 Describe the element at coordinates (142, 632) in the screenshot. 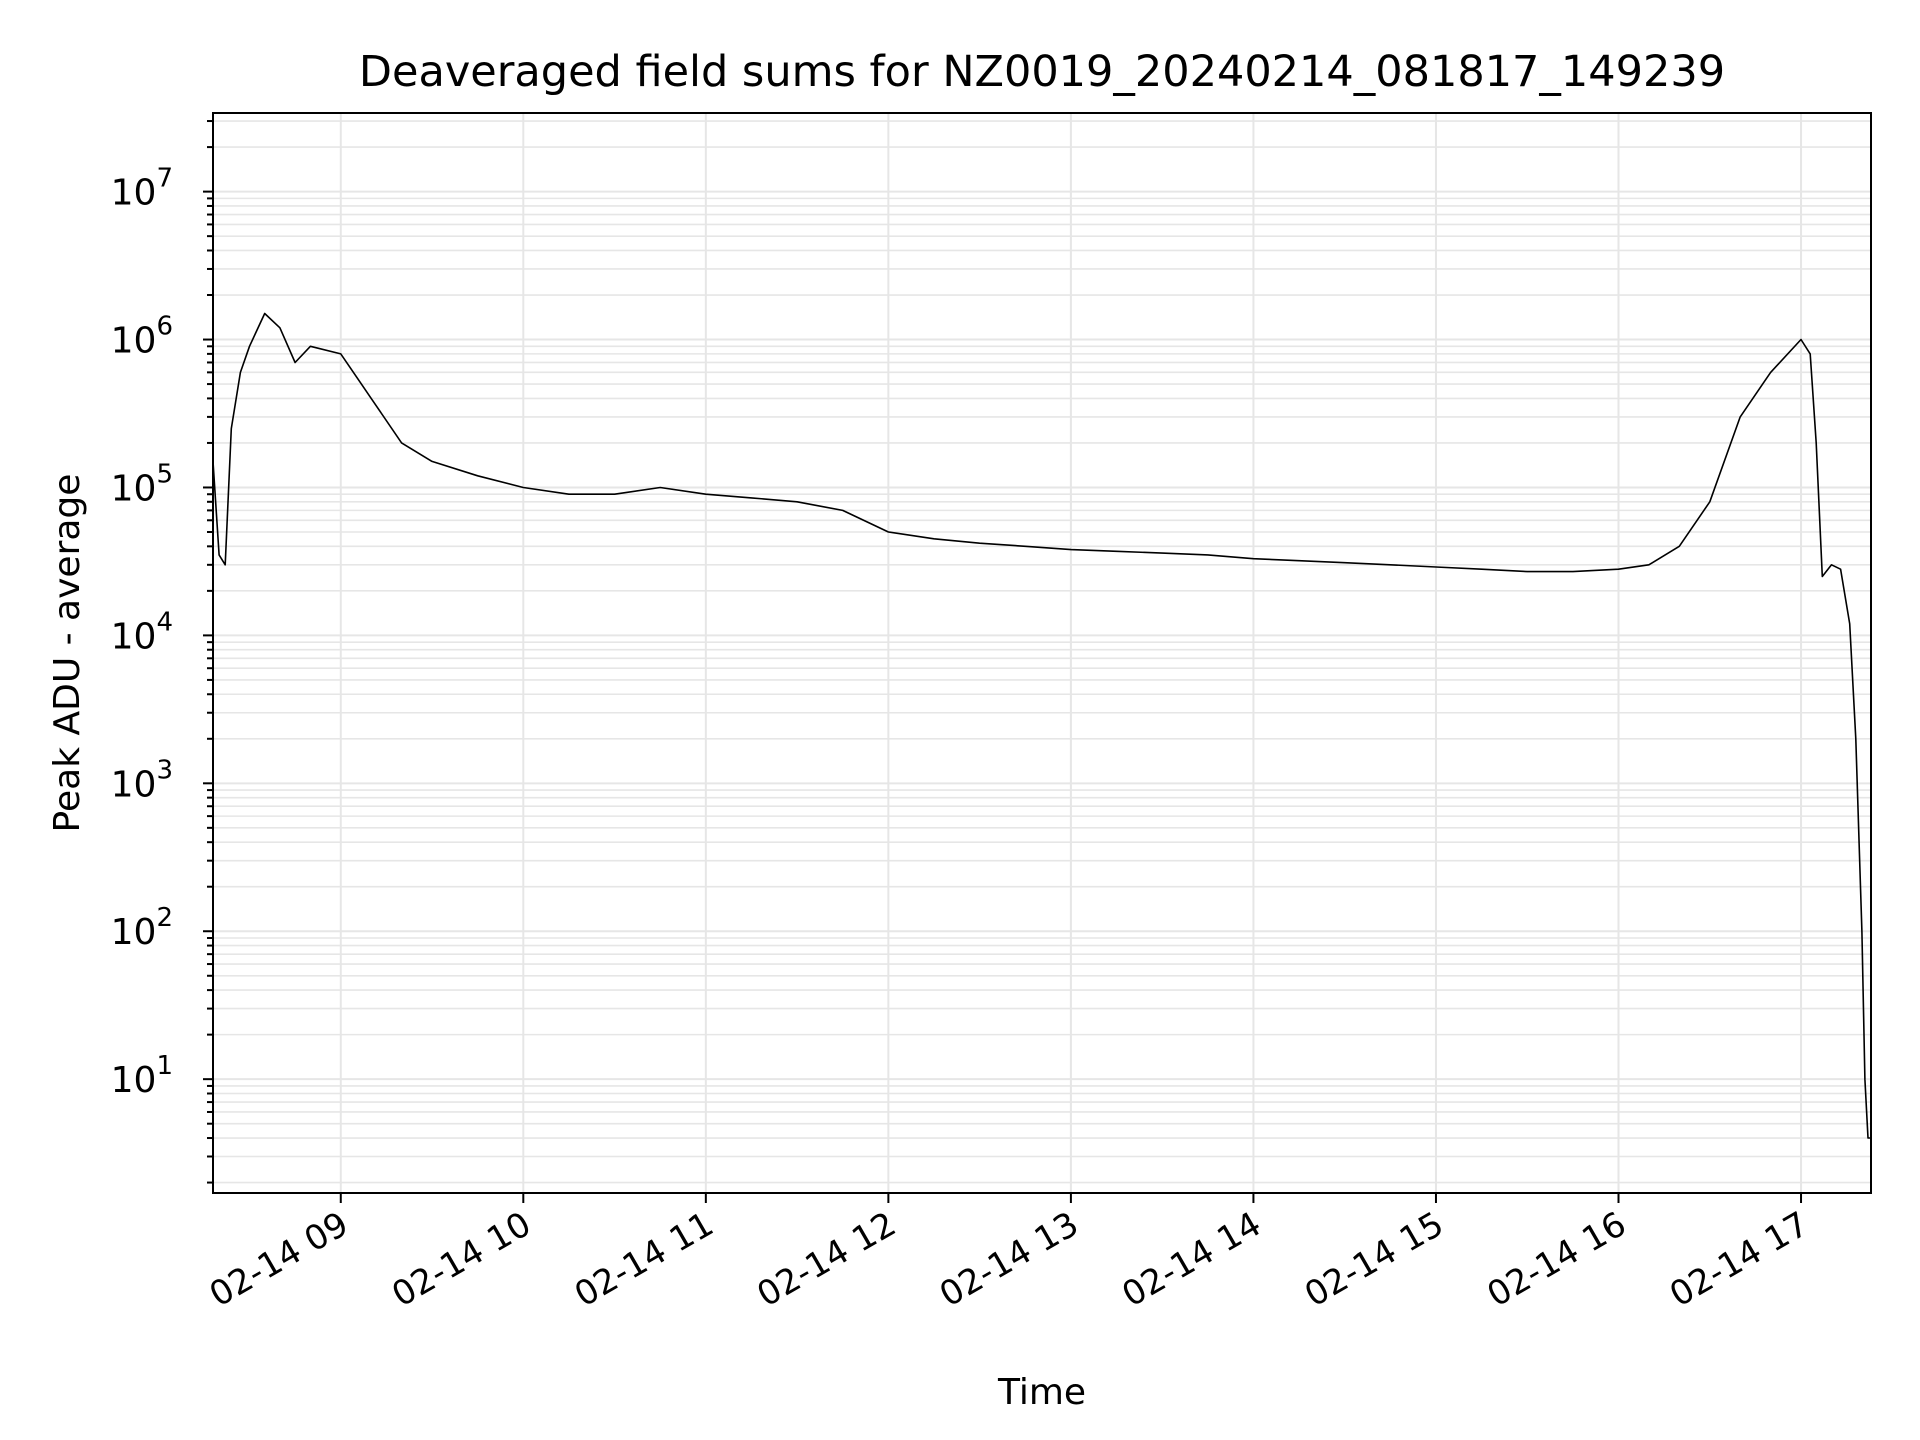

I see `y-tick-label: 10⁴` at that location.